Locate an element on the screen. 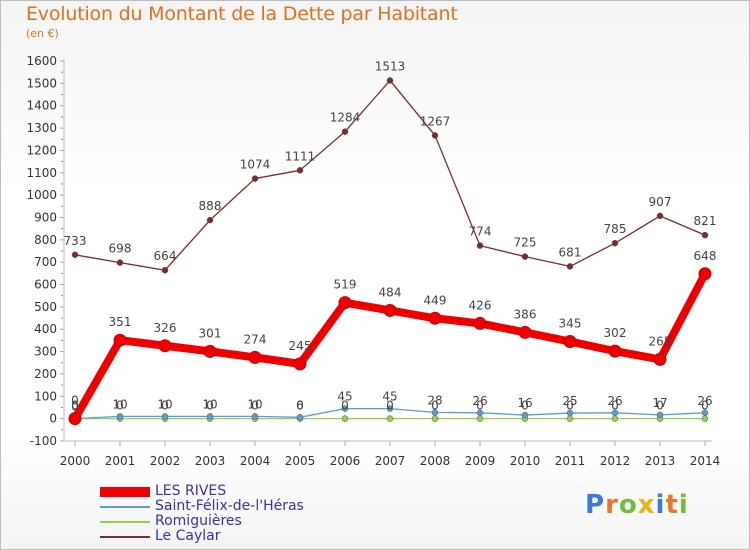  logo-letter: i is located at coordinates (683, 505).